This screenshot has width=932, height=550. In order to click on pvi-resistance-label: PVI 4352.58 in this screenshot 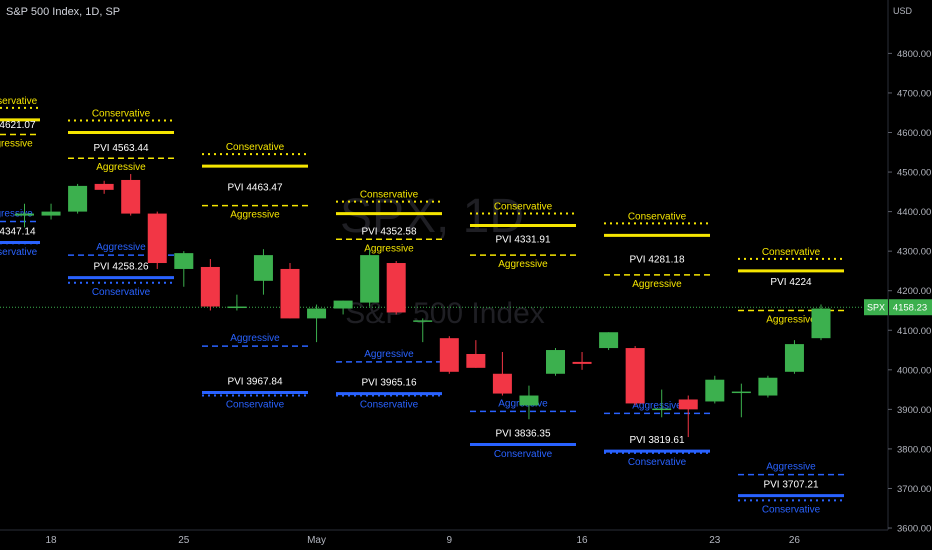, I will do `click(388, 231)`.